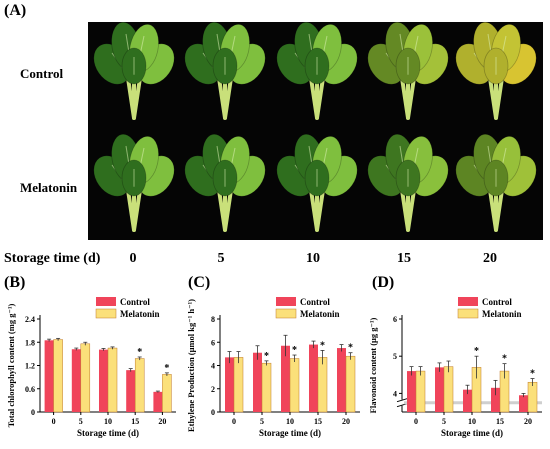 This screenshot has height=449, width=550. Describe the element at coordinates (42, 73) in the screenshot. I see `row-label-control: Control` at that location.